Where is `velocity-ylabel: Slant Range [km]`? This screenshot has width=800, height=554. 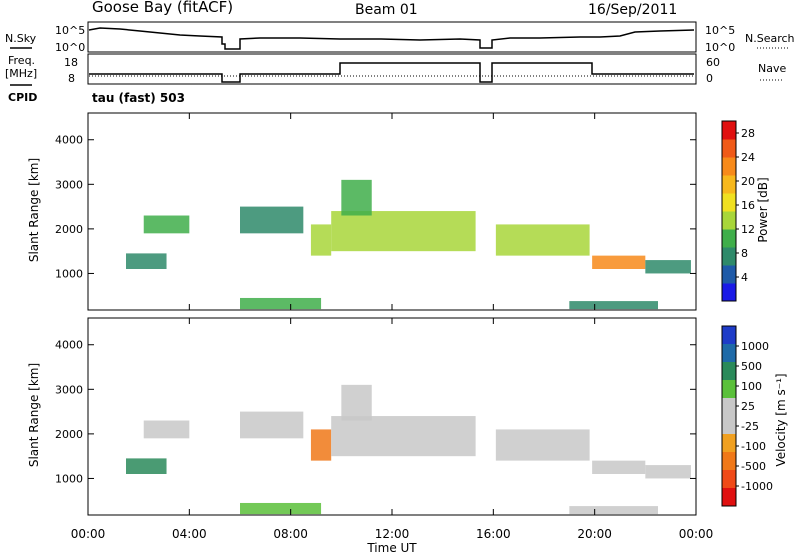
velocity-ylabel: Slant Range [km] is located at coordinates (34, 415).